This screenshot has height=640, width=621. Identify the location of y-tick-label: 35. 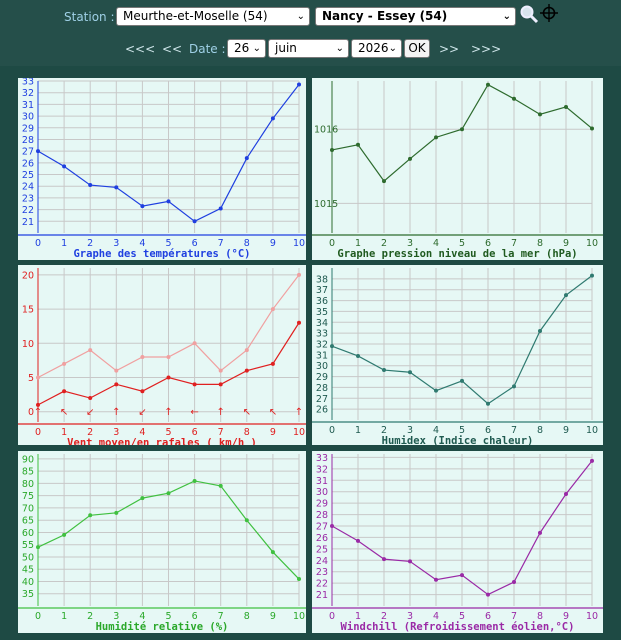
(28, 594).